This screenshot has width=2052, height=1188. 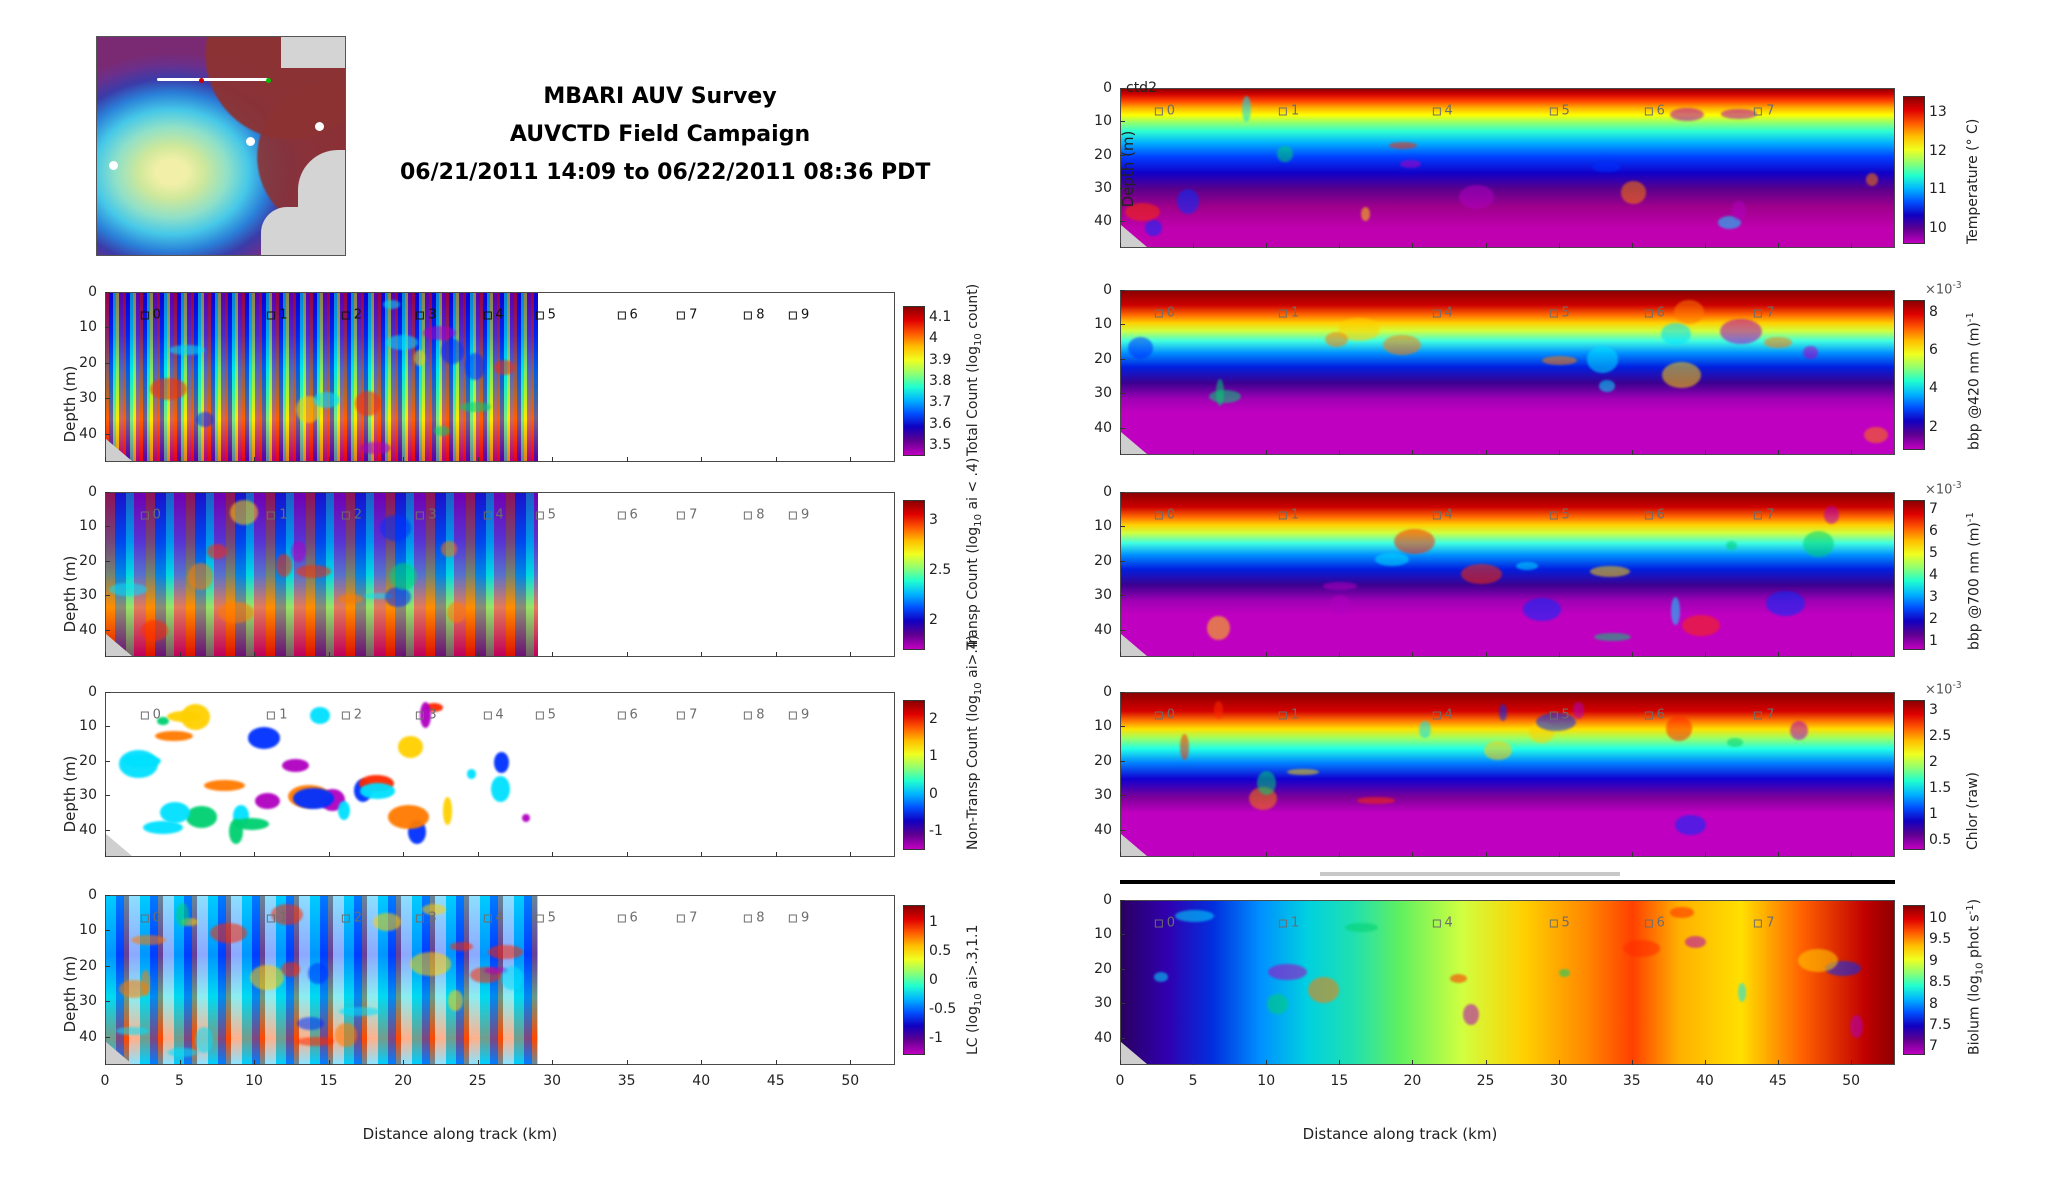 I want to click on station-label: 2, so click(x=358, y=315).